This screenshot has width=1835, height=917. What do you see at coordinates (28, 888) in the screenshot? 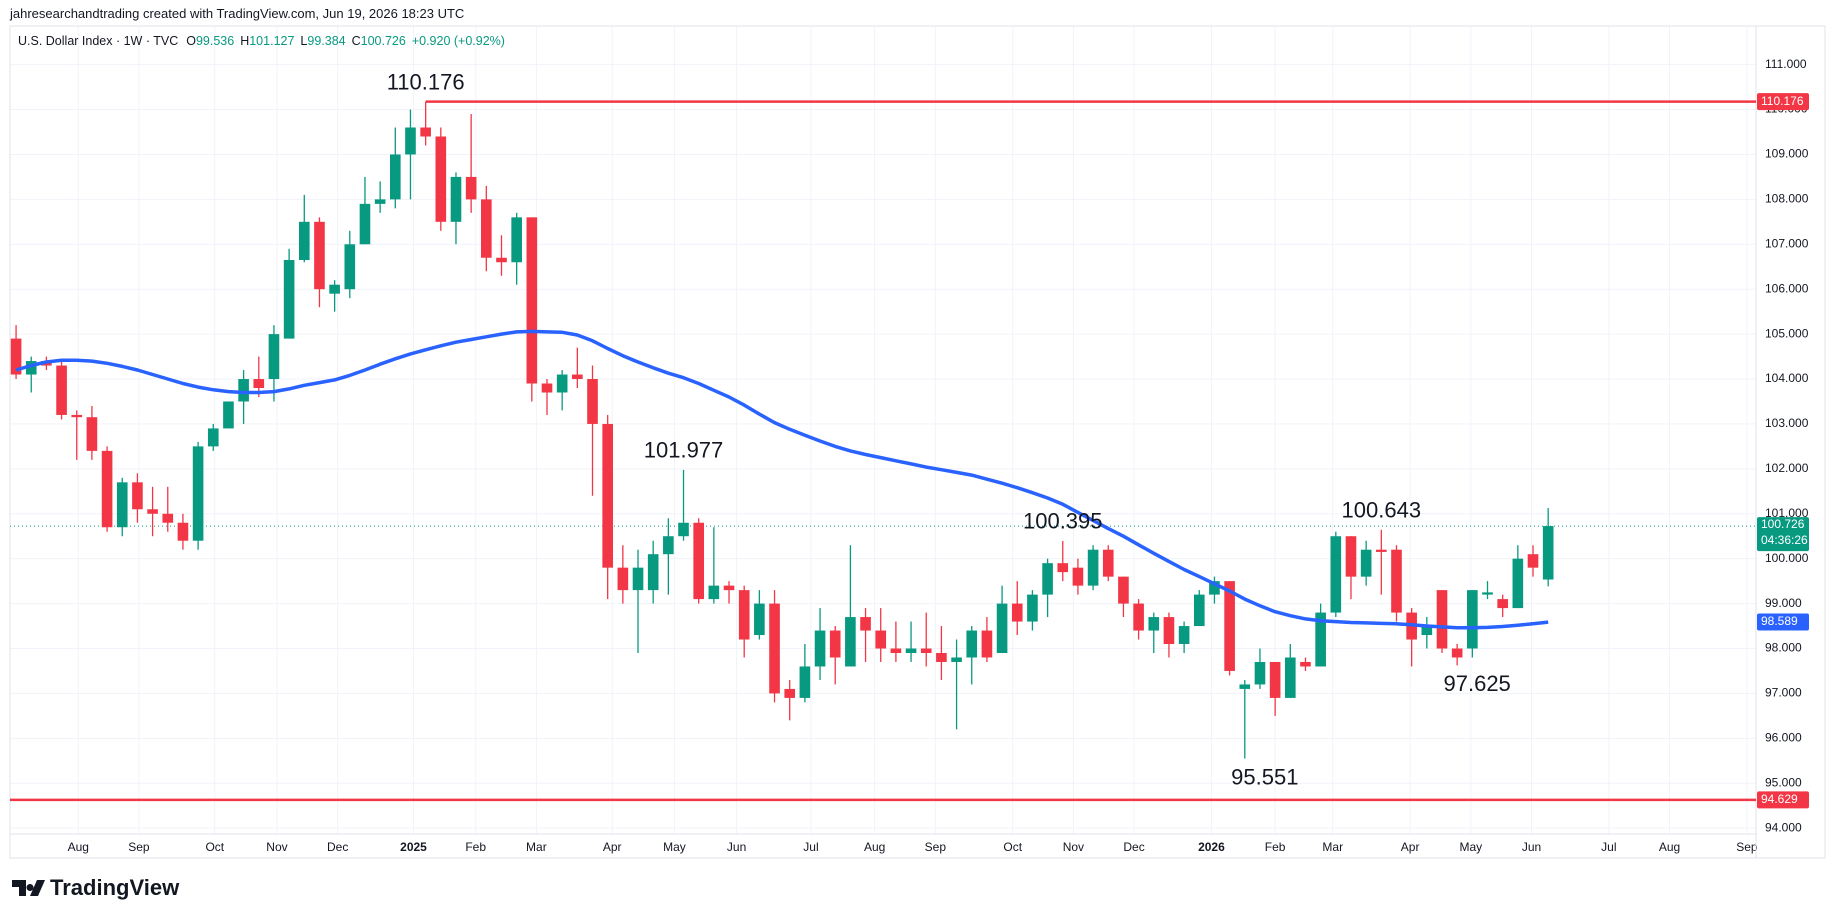
I see `brand-icon` at bounding box center [28, 888].